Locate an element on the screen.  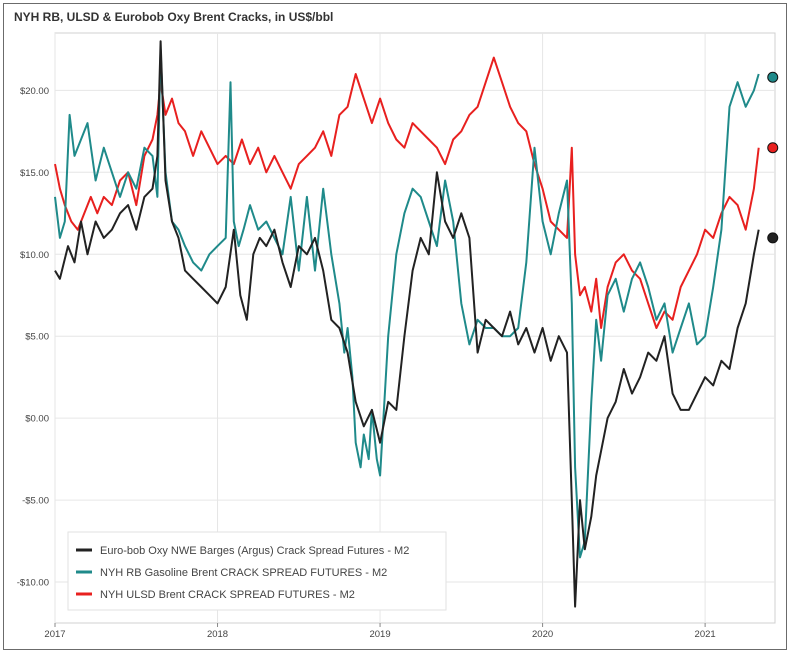
y-tick-label: $15.00 is located at coordinates (34, 173).